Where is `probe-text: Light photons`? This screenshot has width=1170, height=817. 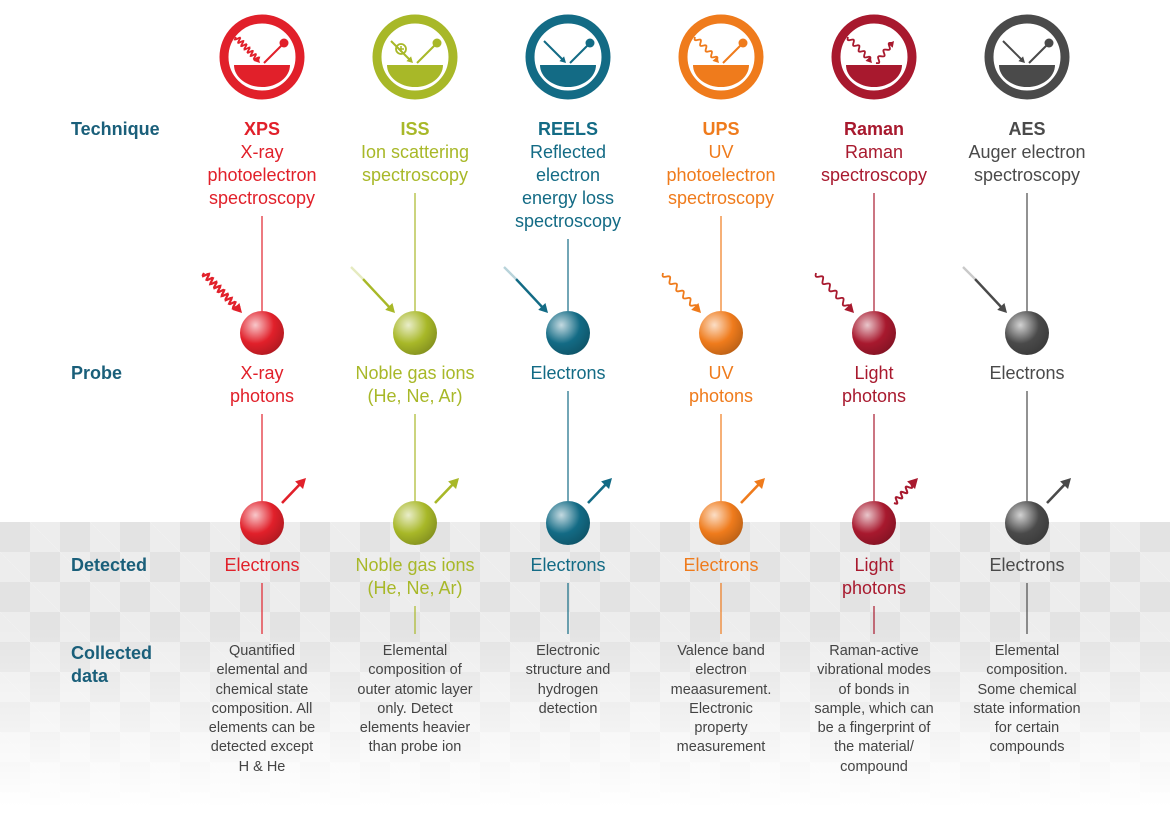
probe-text: Light photons is located at coordinates (874, 385).